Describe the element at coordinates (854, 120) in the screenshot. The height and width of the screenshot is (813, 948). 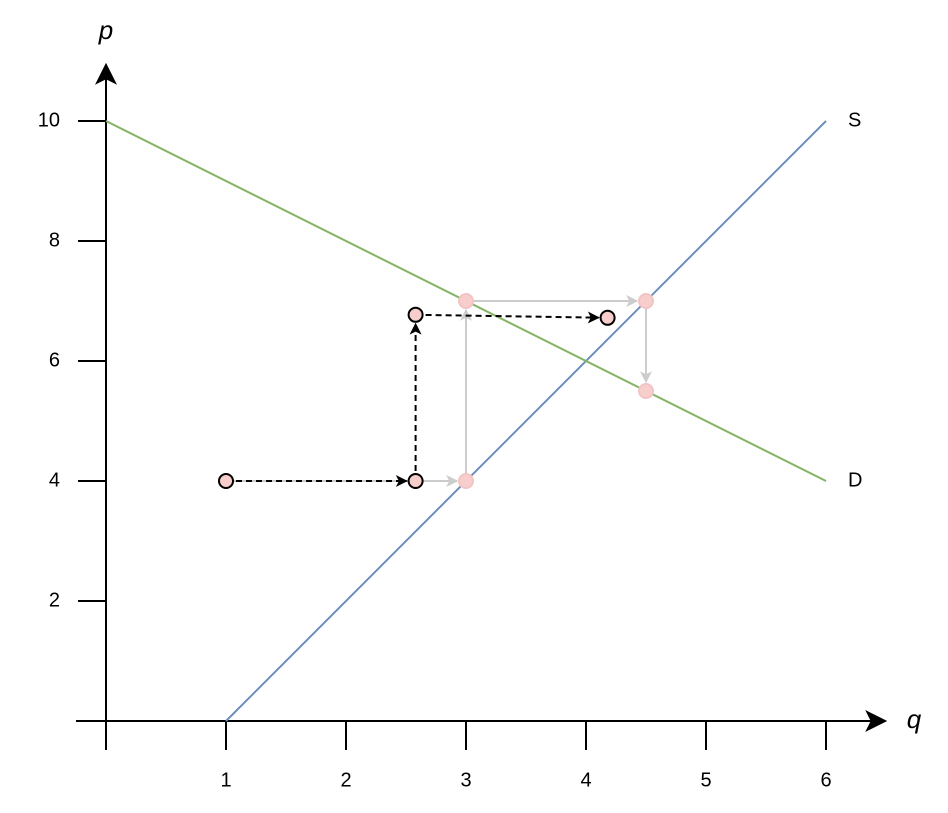
I see `series-label: S` at that location.